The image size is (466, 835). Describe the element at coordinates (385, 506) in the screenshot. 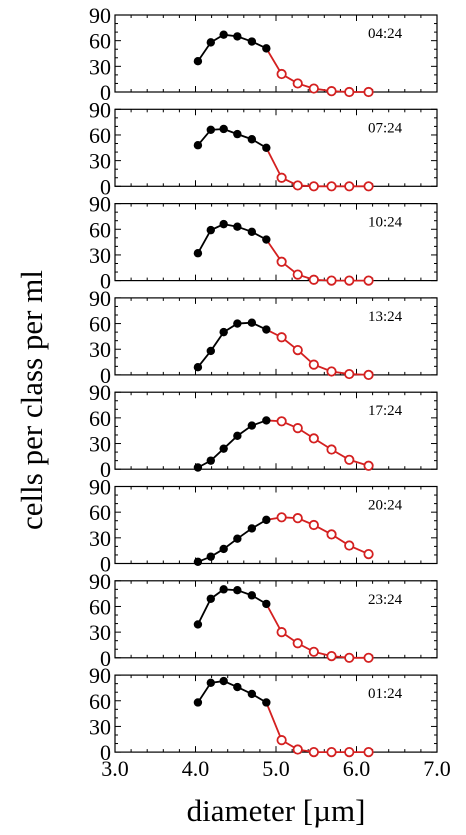

I see `panel-time-label: 20:24` at that location.